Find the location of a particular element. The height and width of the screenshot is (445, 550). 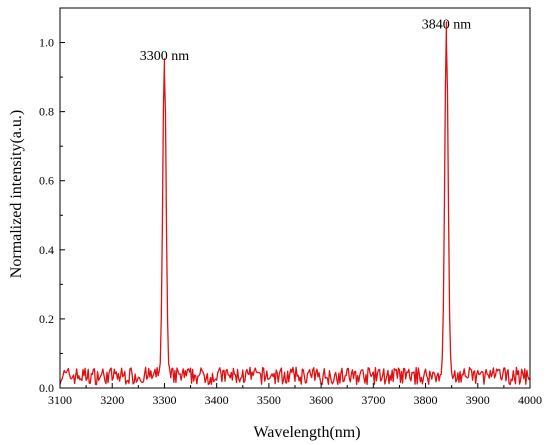

x-tick-label: 3600 is located at coordinates (321, 400).